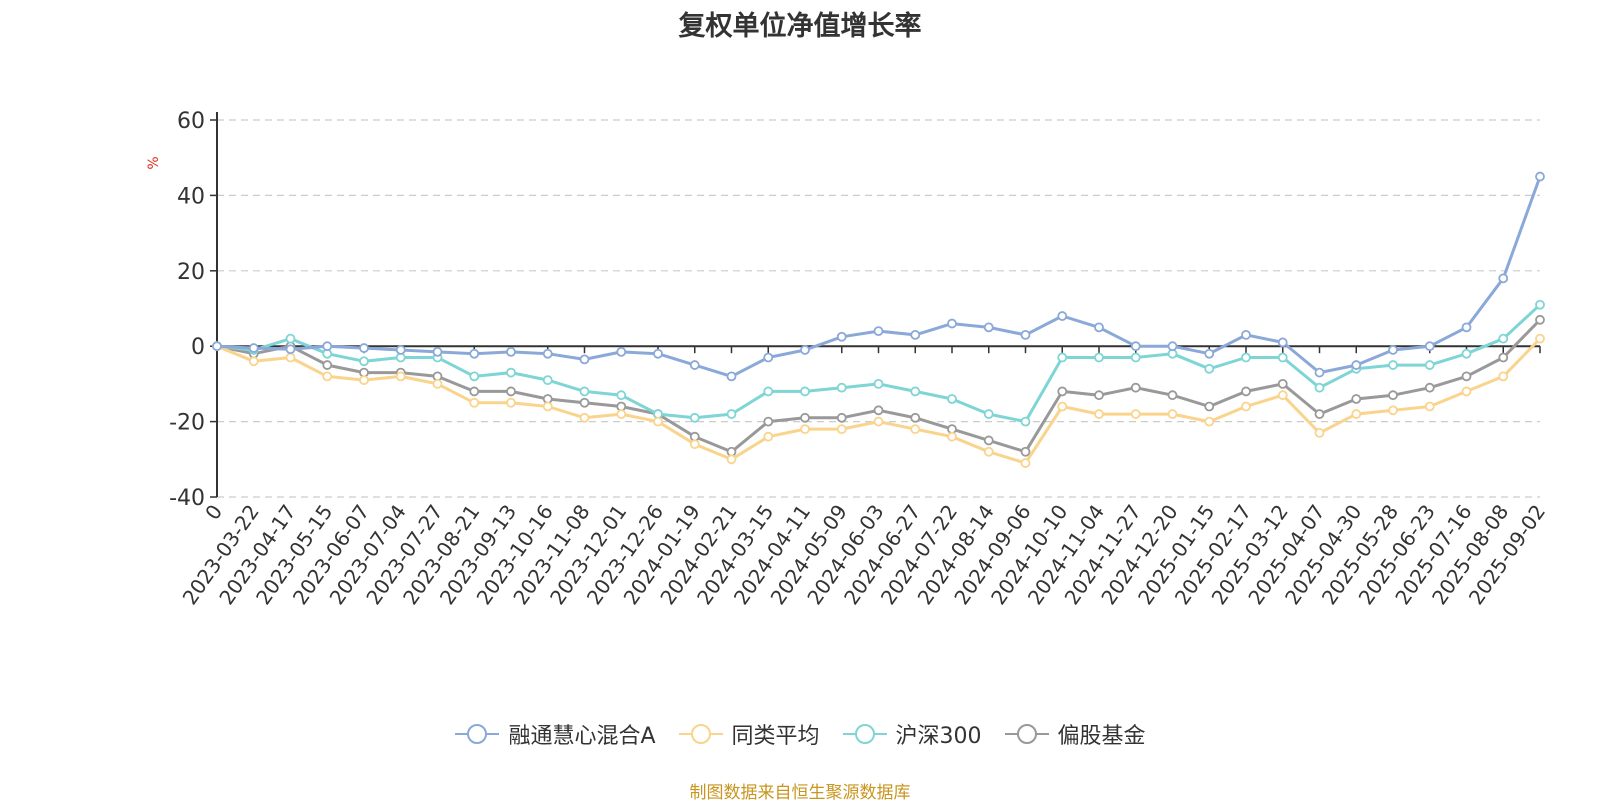 The width and height of the screenshot is (1600, 803). What do you see at coordinates (912, 734) in the screenshot?
I see `legend-item: 沪深300` at bounding box center [912, 734].